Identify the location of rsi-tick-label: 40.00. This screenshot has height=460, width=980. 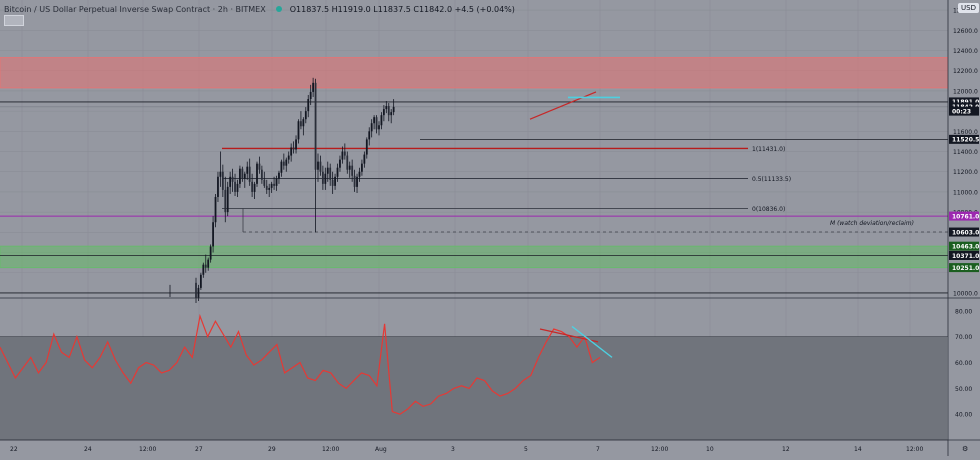
(963, 415).